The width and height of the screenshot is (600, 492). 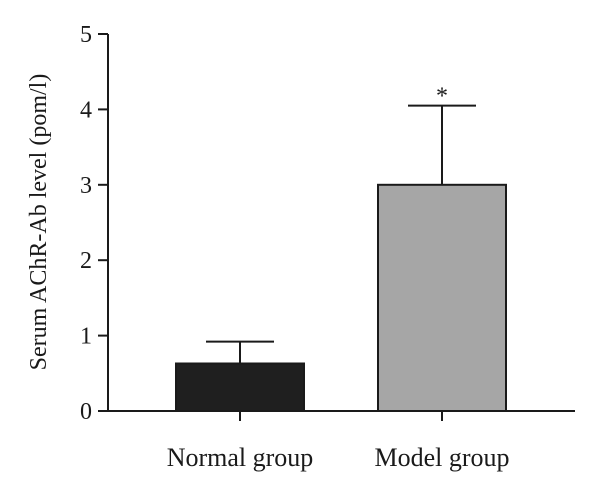 What do you see at coordinates (86, 35) in the screenshot?
I see `y-tick-label: 5` at bounding box center [86, 35].